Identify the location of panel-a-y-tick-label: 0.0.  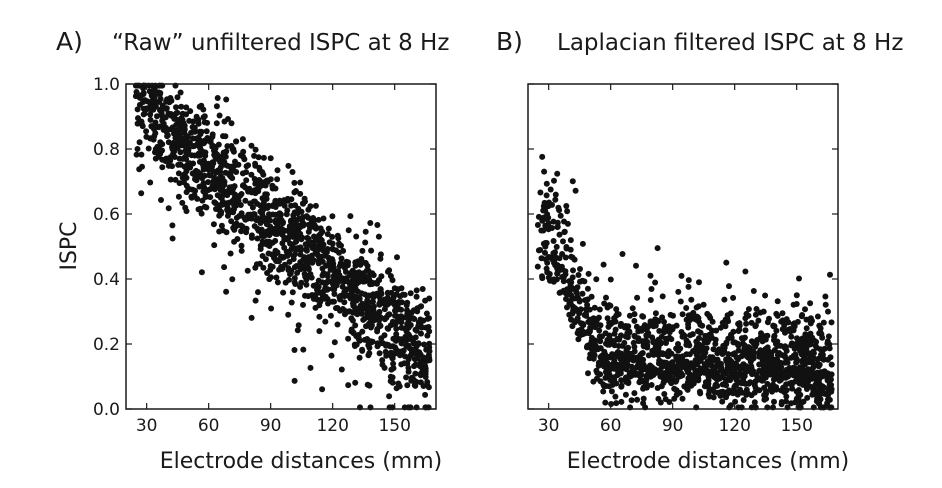
(106, 410).